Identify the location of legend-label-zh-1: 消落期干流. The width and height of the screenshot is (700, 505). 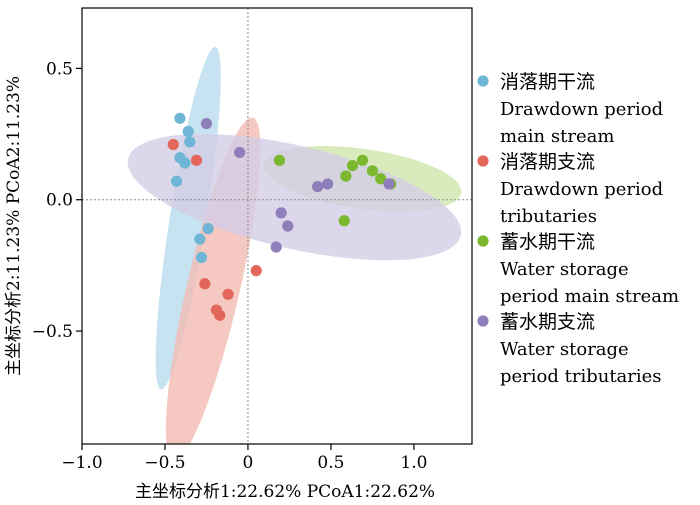
(547, 82).